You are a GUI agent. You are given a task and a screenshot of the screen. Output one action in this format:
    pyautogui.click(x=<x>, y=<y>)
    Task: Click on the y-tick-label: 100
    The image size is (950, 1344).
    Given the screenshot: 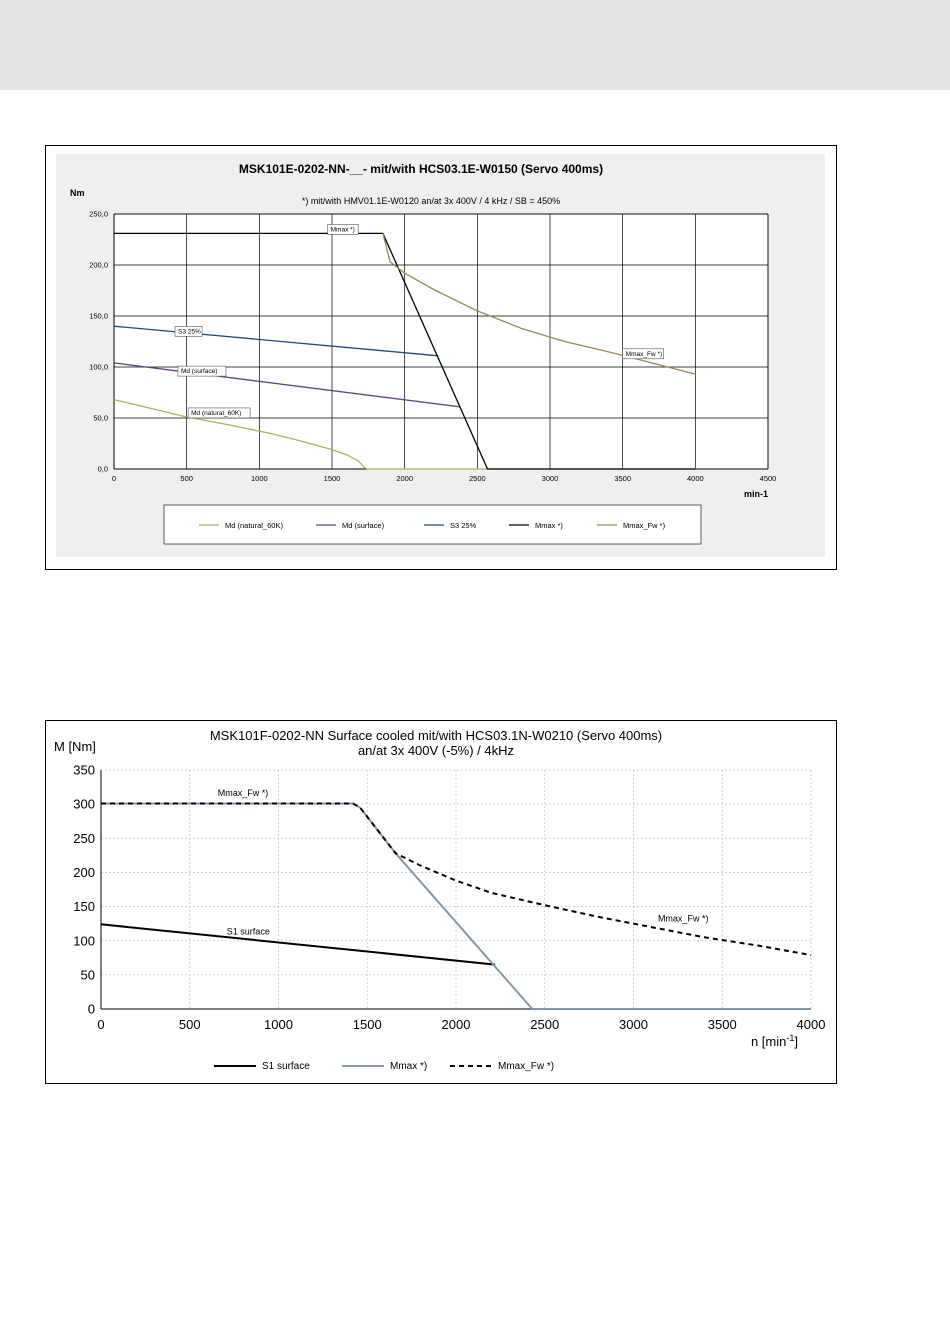 What is the action you would take?
    pyautogui.click(x=84, y=940)
    